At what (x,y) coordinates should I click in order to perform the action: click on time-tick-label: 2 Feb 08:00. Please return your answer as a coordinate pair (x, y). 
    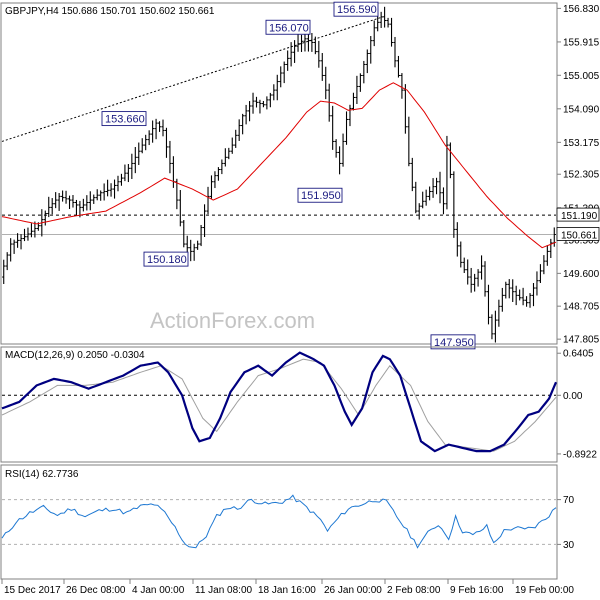
    Looking at the image, I should click on (414, 590).